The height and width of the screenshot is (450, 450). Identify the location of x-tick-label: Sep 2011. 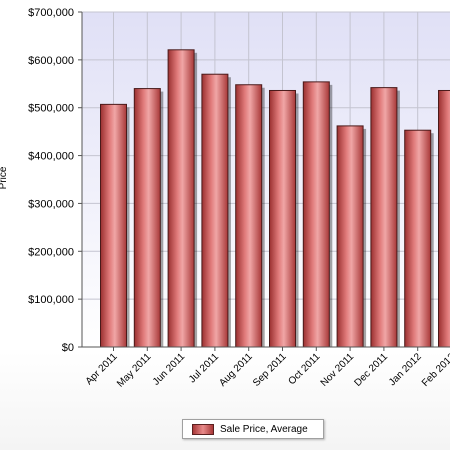
(270, 370).